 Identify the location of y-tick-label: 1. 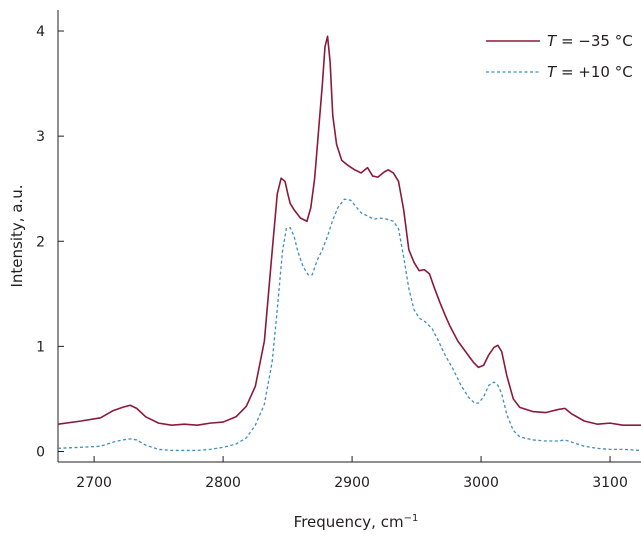
(40, 347).